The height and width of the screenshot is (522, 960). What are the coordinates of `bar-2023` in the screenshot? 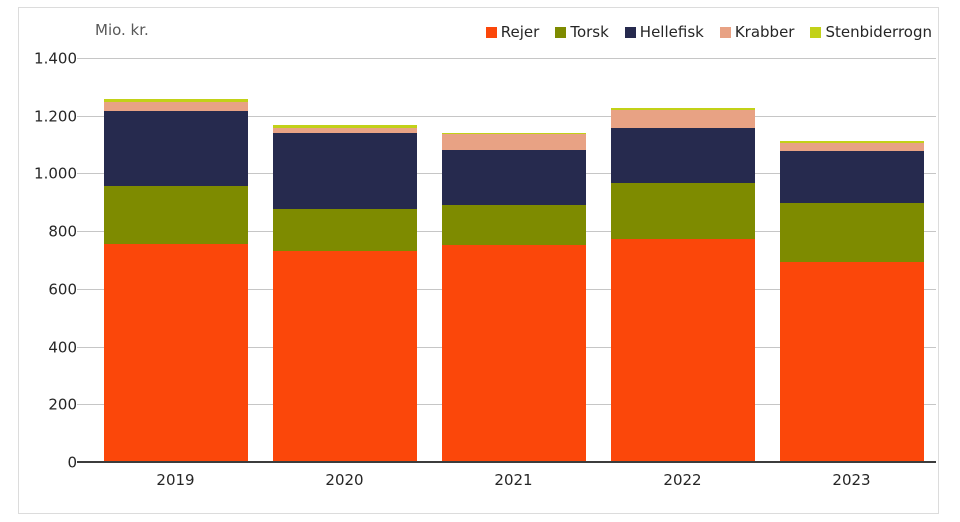 It's located at (851, 302).